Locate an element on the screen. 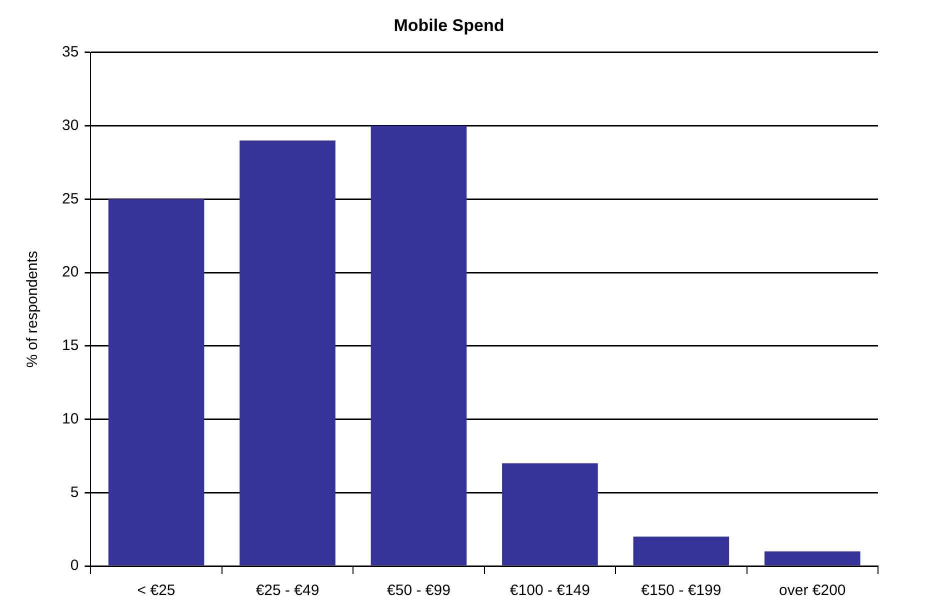 This screenshot has height=612, width=933. x-tick-label: €150 - €199 is located at coordinates (681, 591).